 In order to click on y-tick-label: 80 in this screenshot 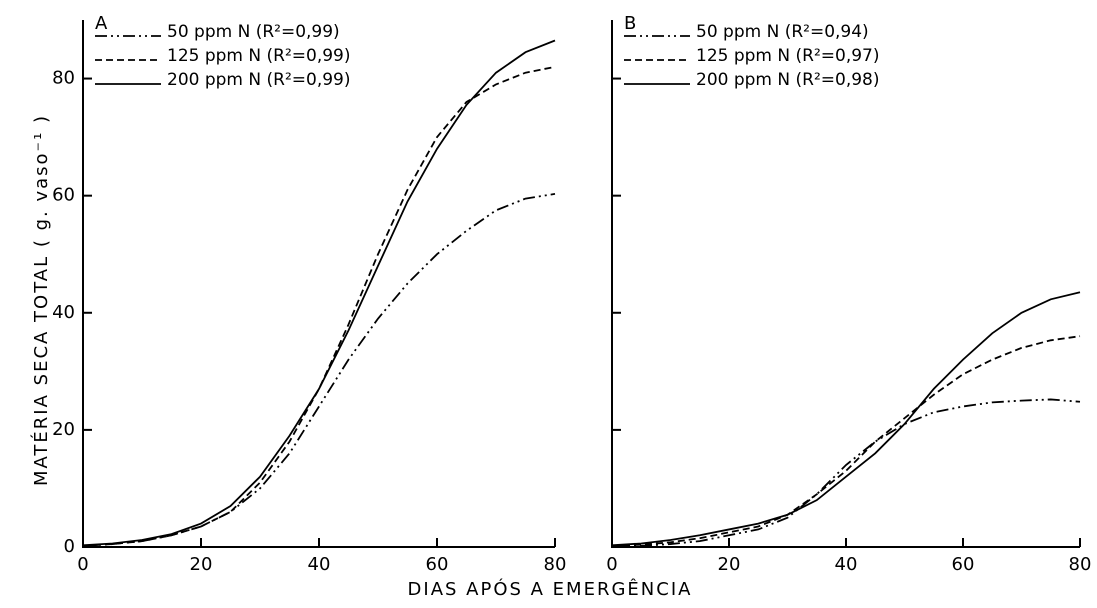, I will do `click(63, 78)`.